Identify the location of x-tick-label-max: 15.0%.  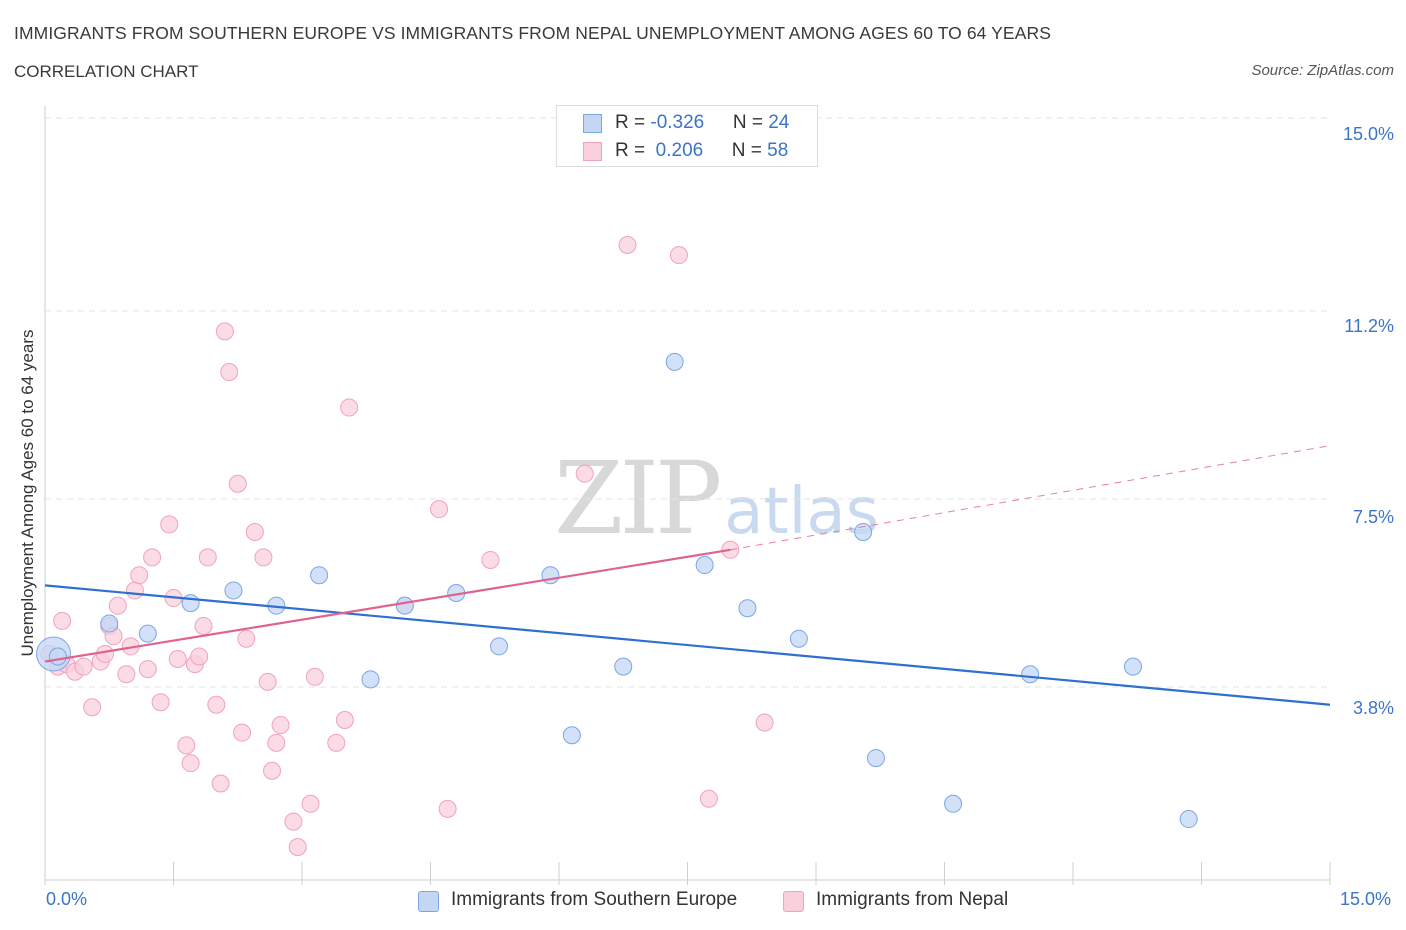
(1366, 899).